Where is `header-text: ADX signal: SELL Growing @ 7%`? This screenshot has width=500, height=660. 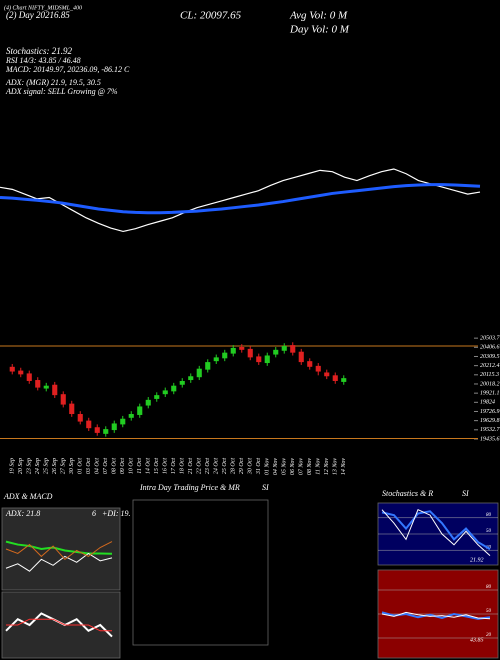
header-text: ADX signal: SELL Growing @ 7% is located at coordinates (61, 91).